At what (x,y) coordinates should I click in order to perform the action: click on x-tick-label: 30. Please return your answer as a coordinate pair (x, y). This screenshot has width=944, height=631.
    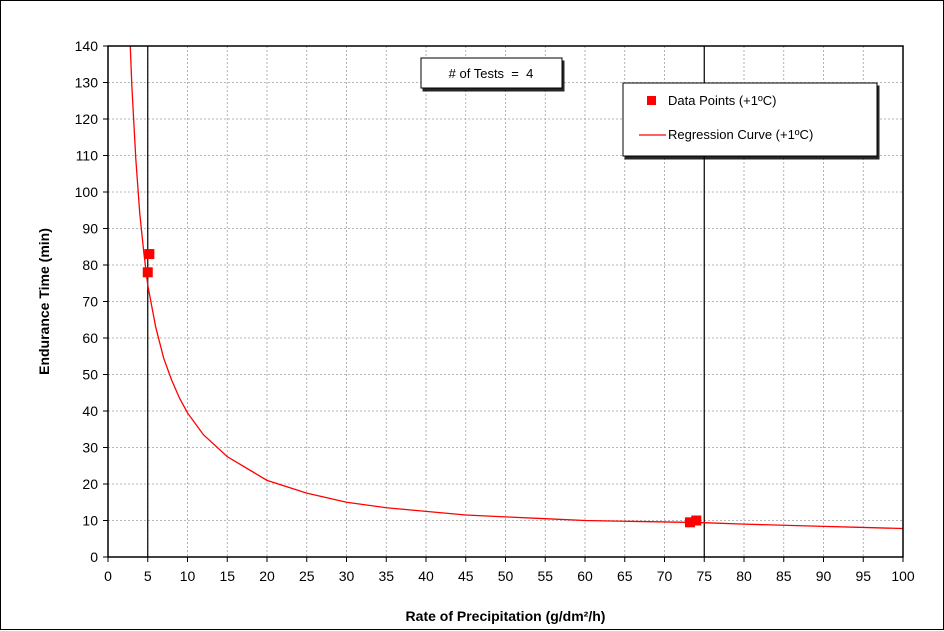
    Looking at the image, I should click on (347, 576).